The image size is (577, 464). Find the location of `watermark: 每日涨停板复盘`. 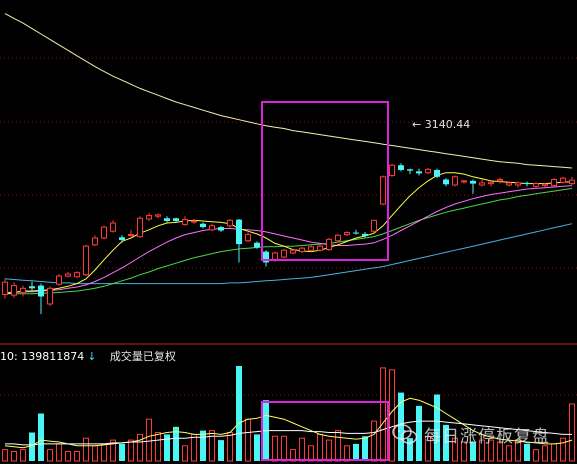

watermark: 每日涨停板复盘 is located at coordinates (471, 434).